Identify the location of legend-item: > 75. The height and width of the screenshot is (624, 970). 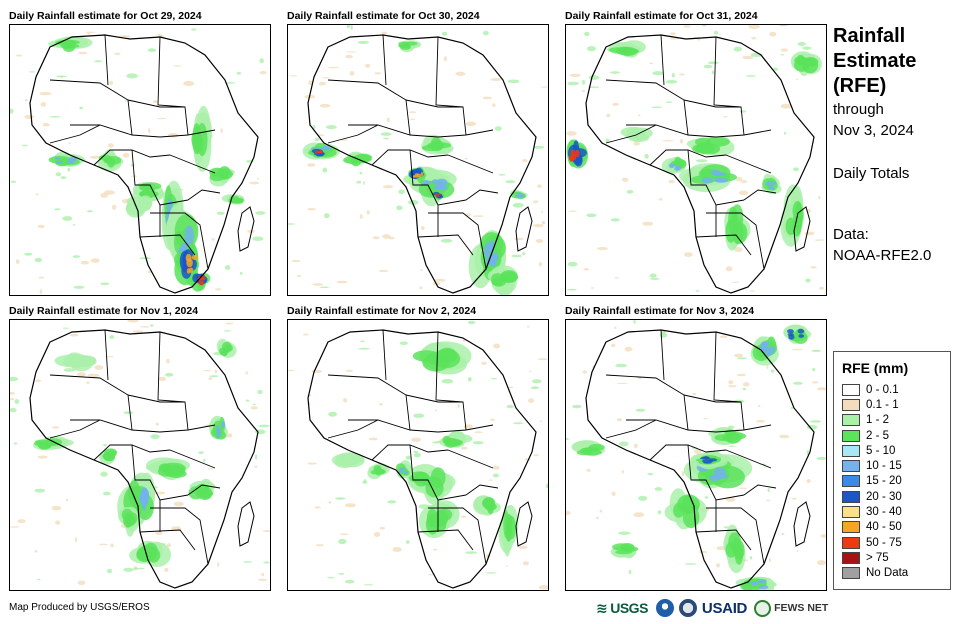
(896, 557).